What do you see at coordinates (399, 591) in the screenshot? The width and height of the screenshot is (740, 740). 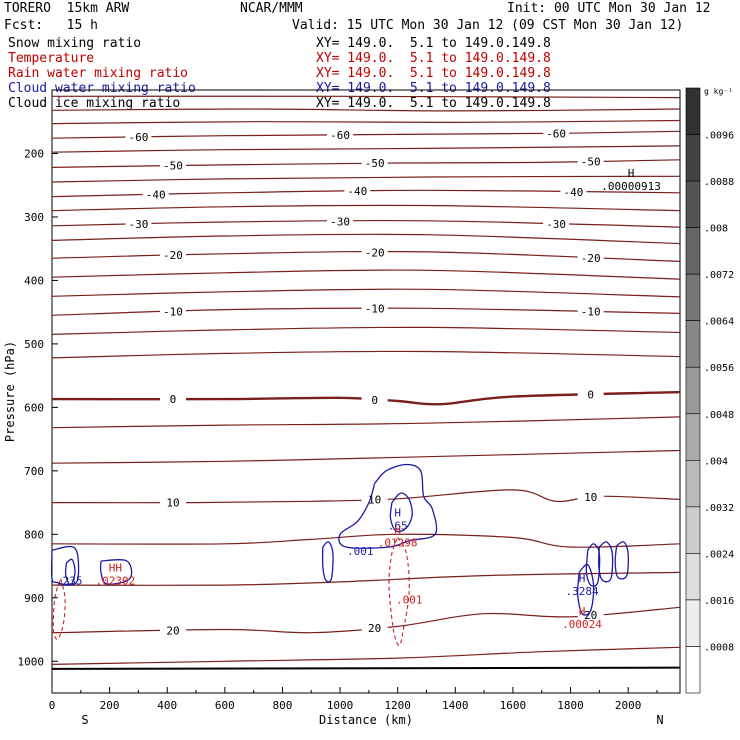 I see `rain-water-contour` at bounding box center [399, 591].